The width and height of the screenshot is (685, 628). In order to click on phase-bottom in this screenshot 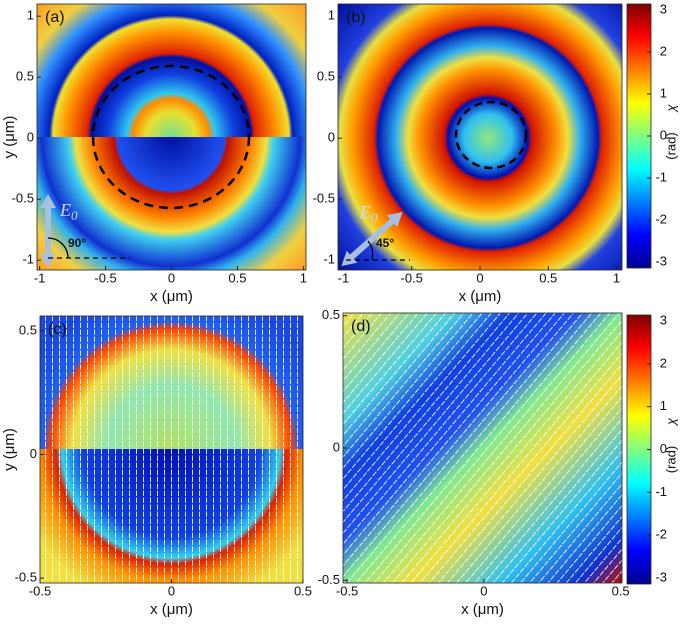, I will do `click(171, 203)`.